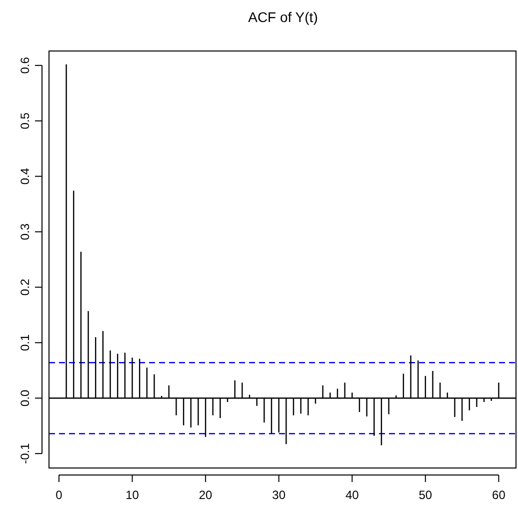  I want to click on x-tick-label: 20, so click(205, 495).